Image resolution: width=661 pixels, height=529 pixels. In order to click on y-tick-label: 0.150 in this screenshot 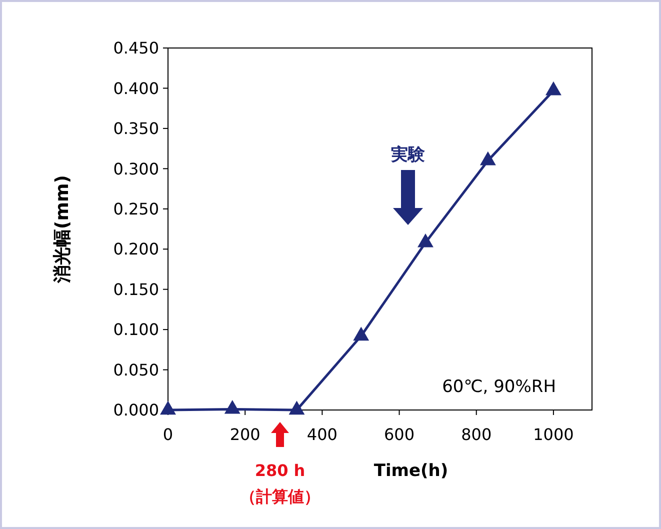, I will do `click(136, 289)`.